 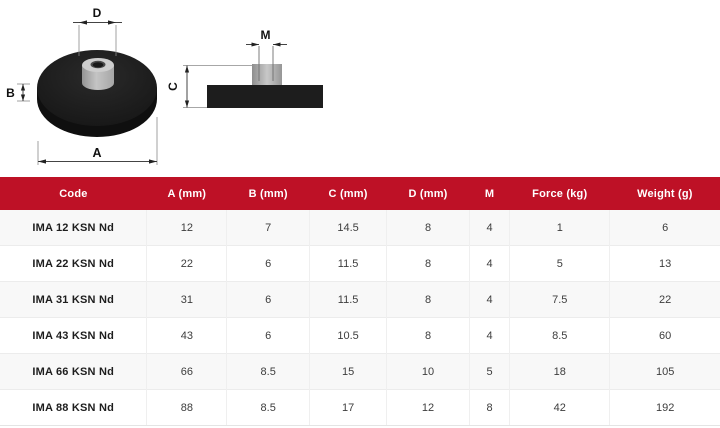 I want to click on table-row: IMA 66 KSN Nd 66 8.5 15 10 5 18 105, so click(x=360, y=371).